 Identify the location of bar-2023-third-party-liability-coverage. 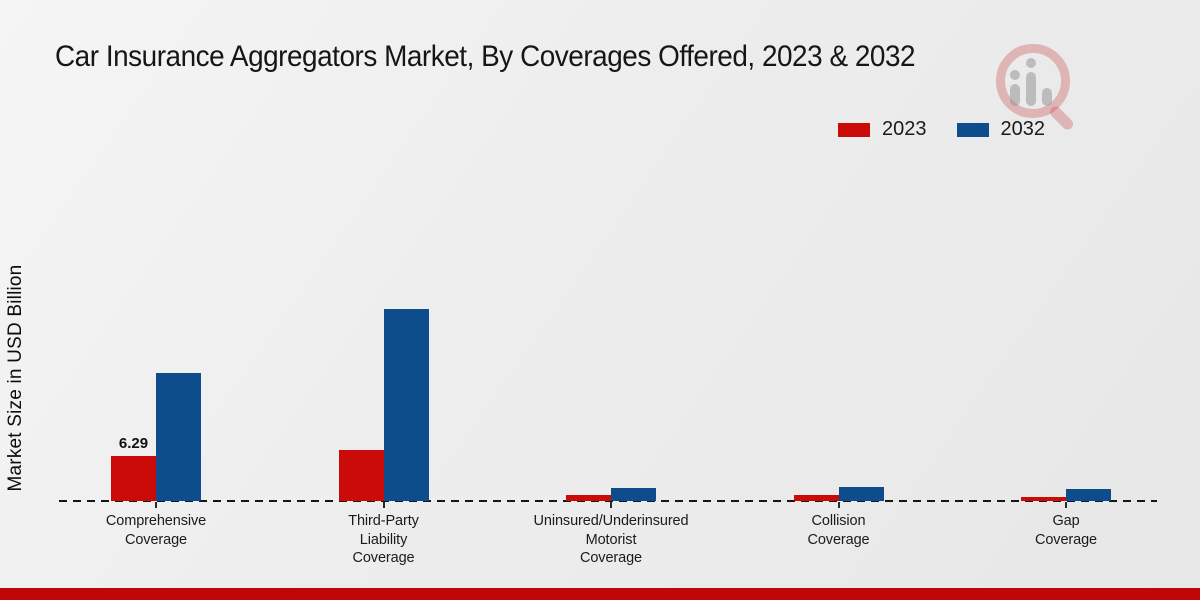
(361, 475).